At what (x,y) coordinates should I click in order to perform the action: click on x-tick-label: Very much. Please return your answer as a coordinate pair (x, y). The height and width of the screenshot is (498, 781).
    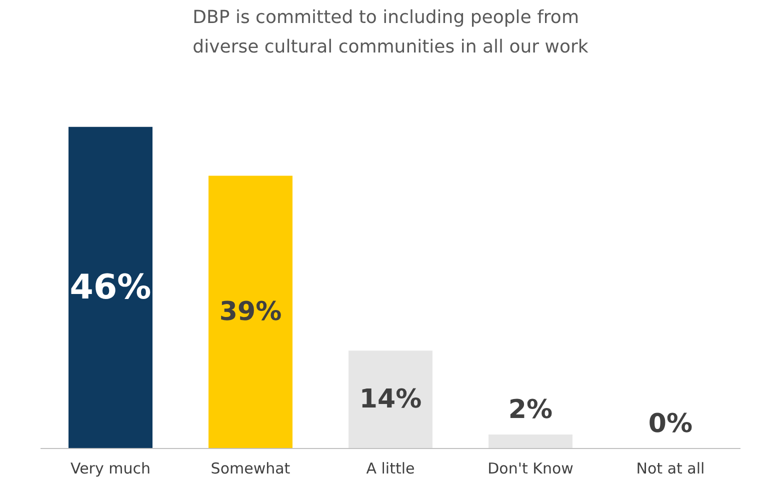
    Looking at the image, I should click on (110, 469).